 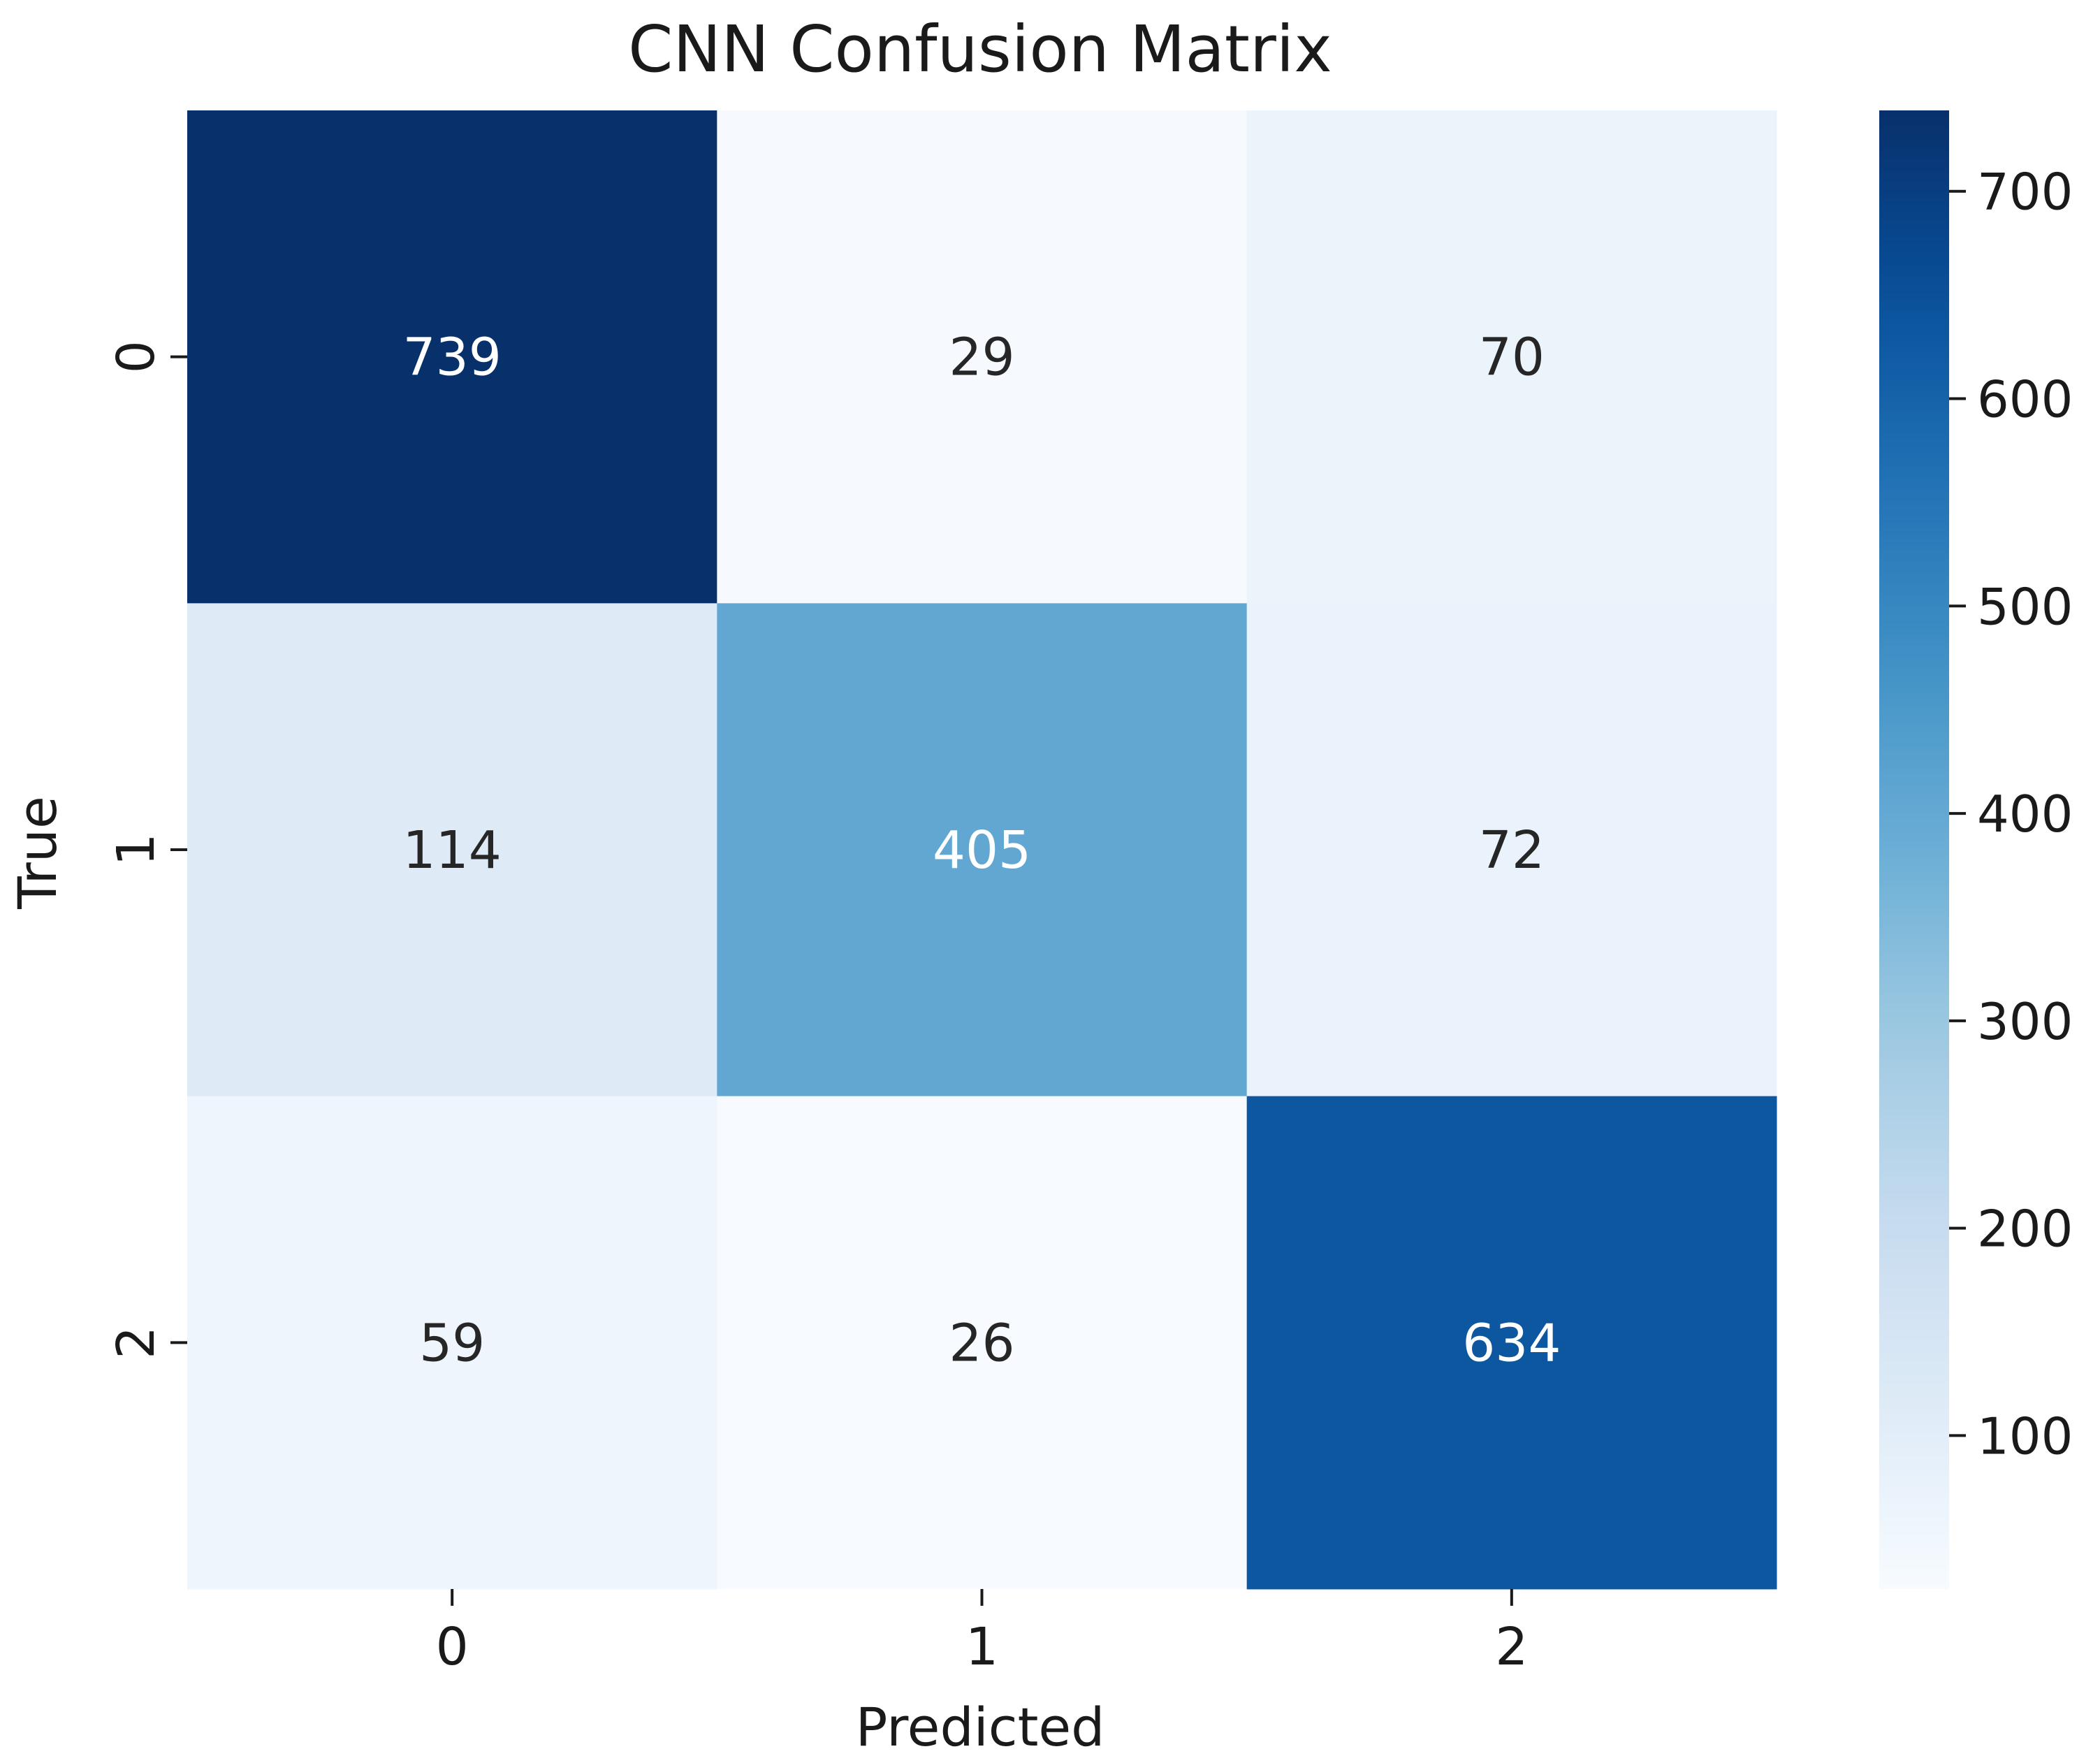 I want to click on cell-value-2-0: 59, so click(x=452, y=1343).